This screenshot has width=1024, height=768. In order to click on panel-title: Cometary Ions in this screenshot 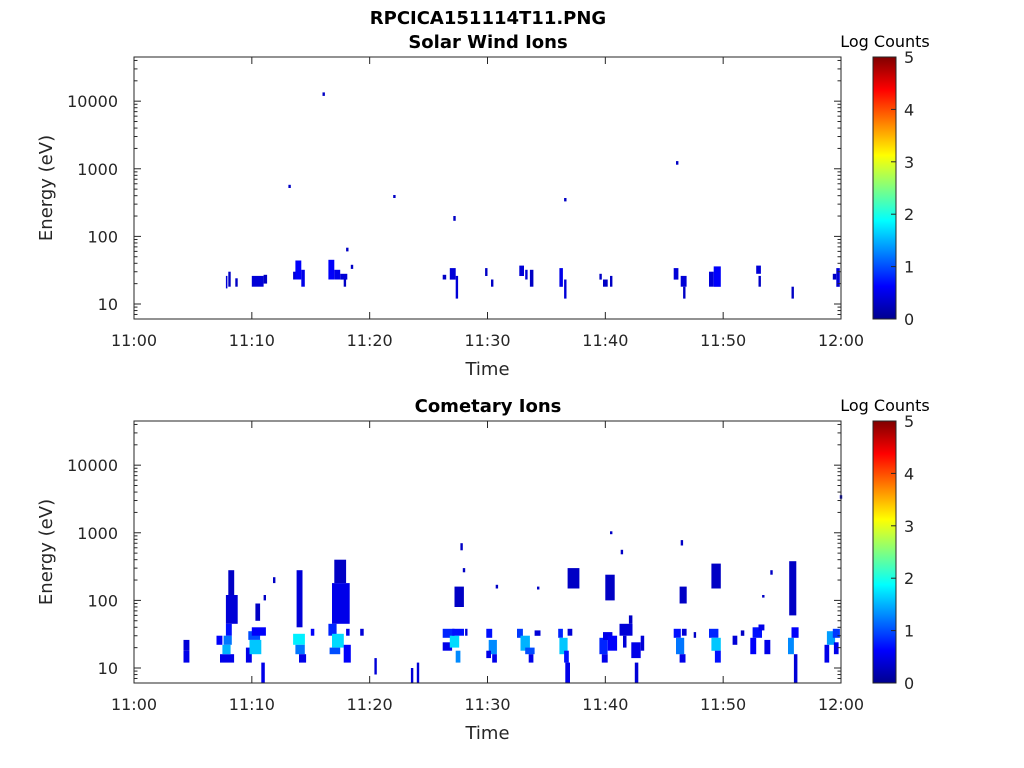, I will do `click(488, 406)`.